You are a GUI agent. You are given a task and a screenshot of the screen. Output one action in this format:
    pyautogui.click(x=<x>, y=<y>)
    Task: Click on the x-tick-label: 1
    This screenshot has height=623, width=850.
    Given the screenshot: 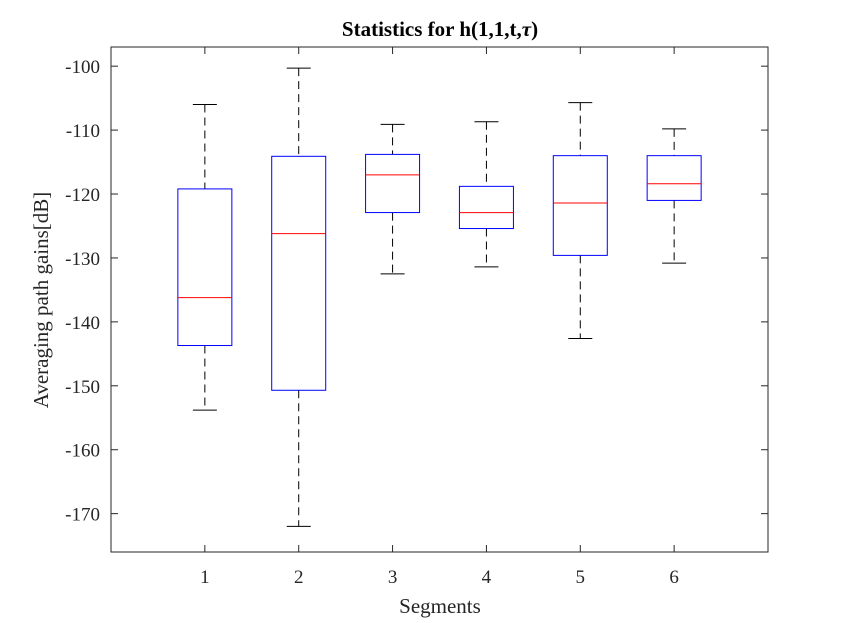 What is the action you would take?
    pyautogui.click(x=205, y=577)
    